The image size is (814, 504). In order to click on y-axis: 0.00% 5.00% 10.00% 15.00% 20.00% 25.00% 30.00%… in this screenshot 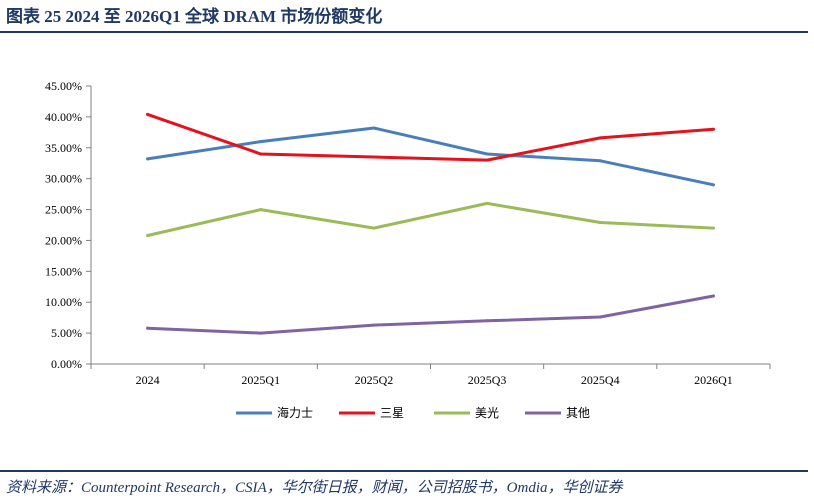, I will do `click(68, 225)`.